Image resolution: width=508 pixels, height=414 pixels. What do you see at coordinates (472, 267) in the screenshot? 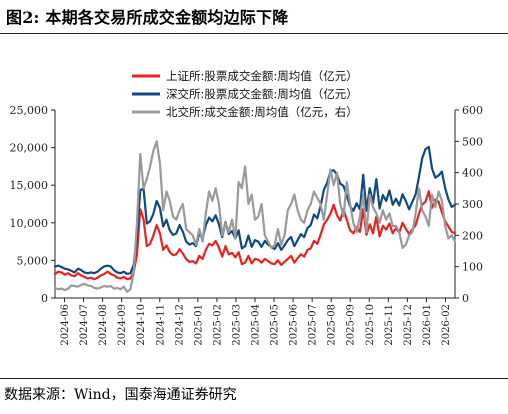
I see `right-tick-label: 100` at bounding box center [472, 267].